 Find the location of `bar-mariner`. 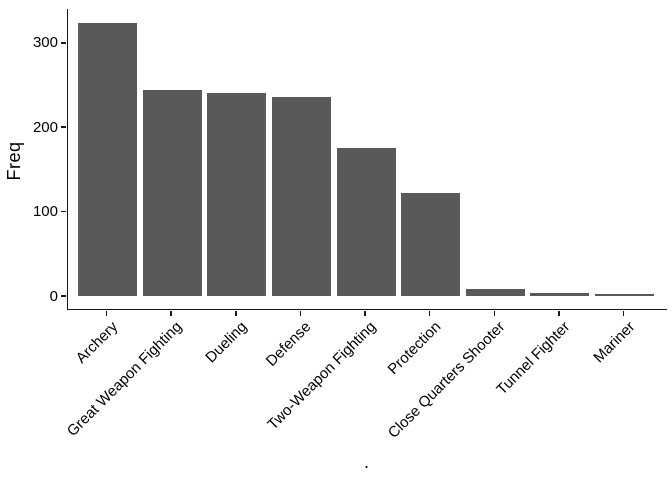

bar-mariner is located at coordinates (625, 295).